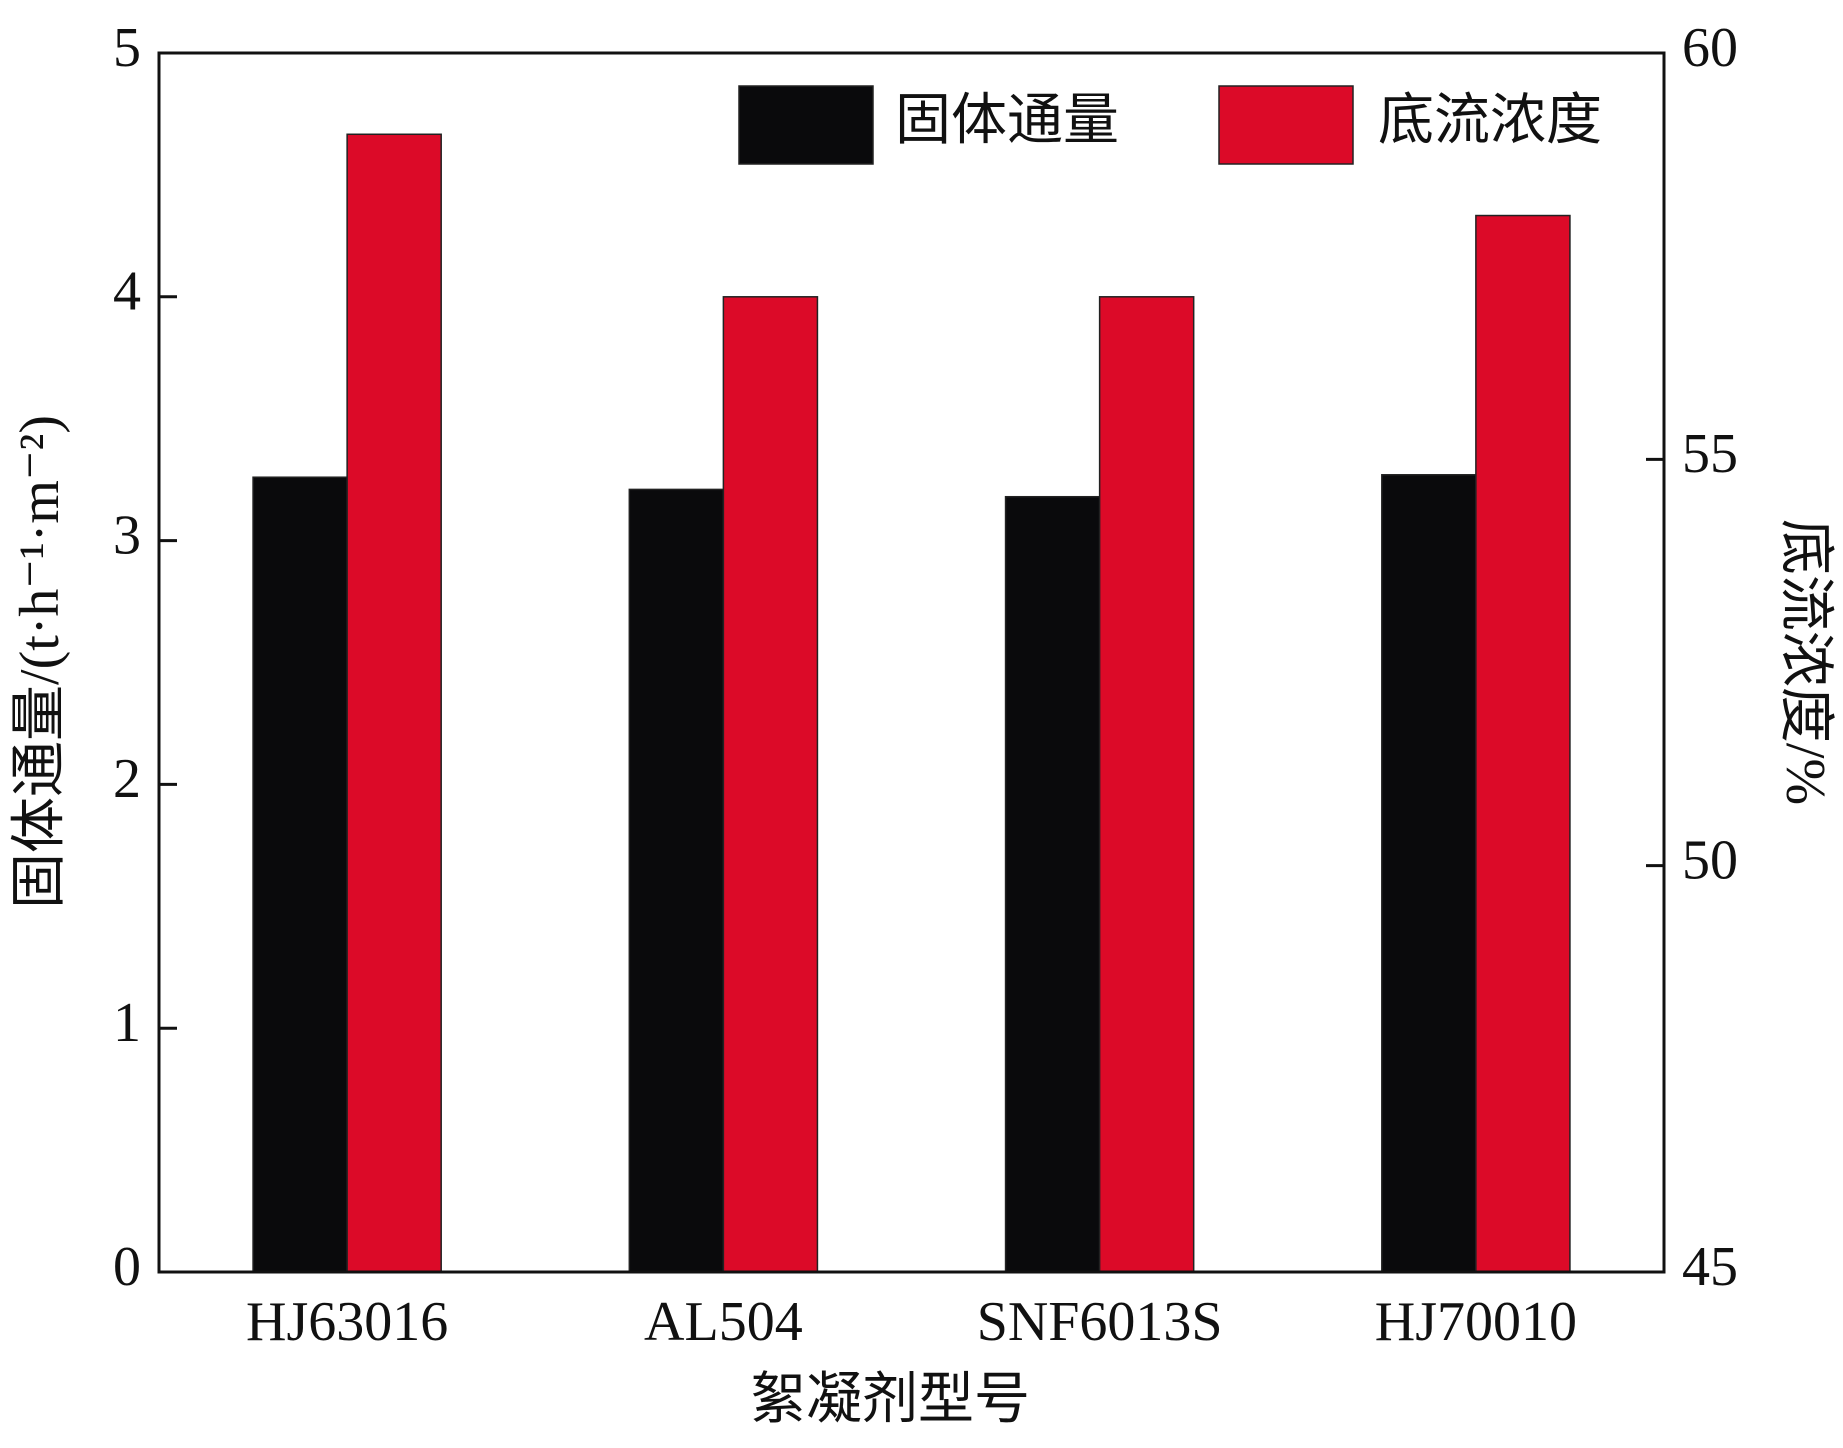  I want to click on y-tick-label: 1, so click(127, 1023).